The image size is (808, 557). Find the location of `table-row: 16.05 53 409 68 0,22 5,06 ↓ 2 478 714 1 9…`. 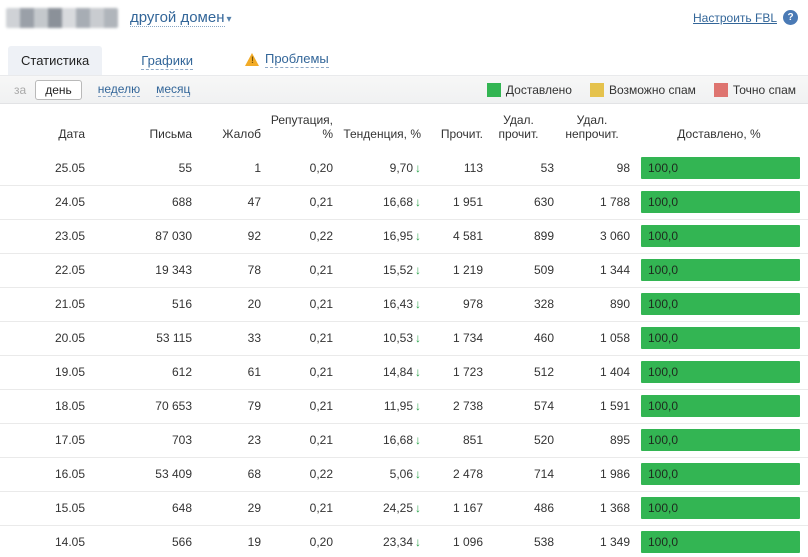

table-row: 16.05 53 409 68 0,22 5,06 ↓ 2 478 714 1 9… is located at coordinates (404, 473).